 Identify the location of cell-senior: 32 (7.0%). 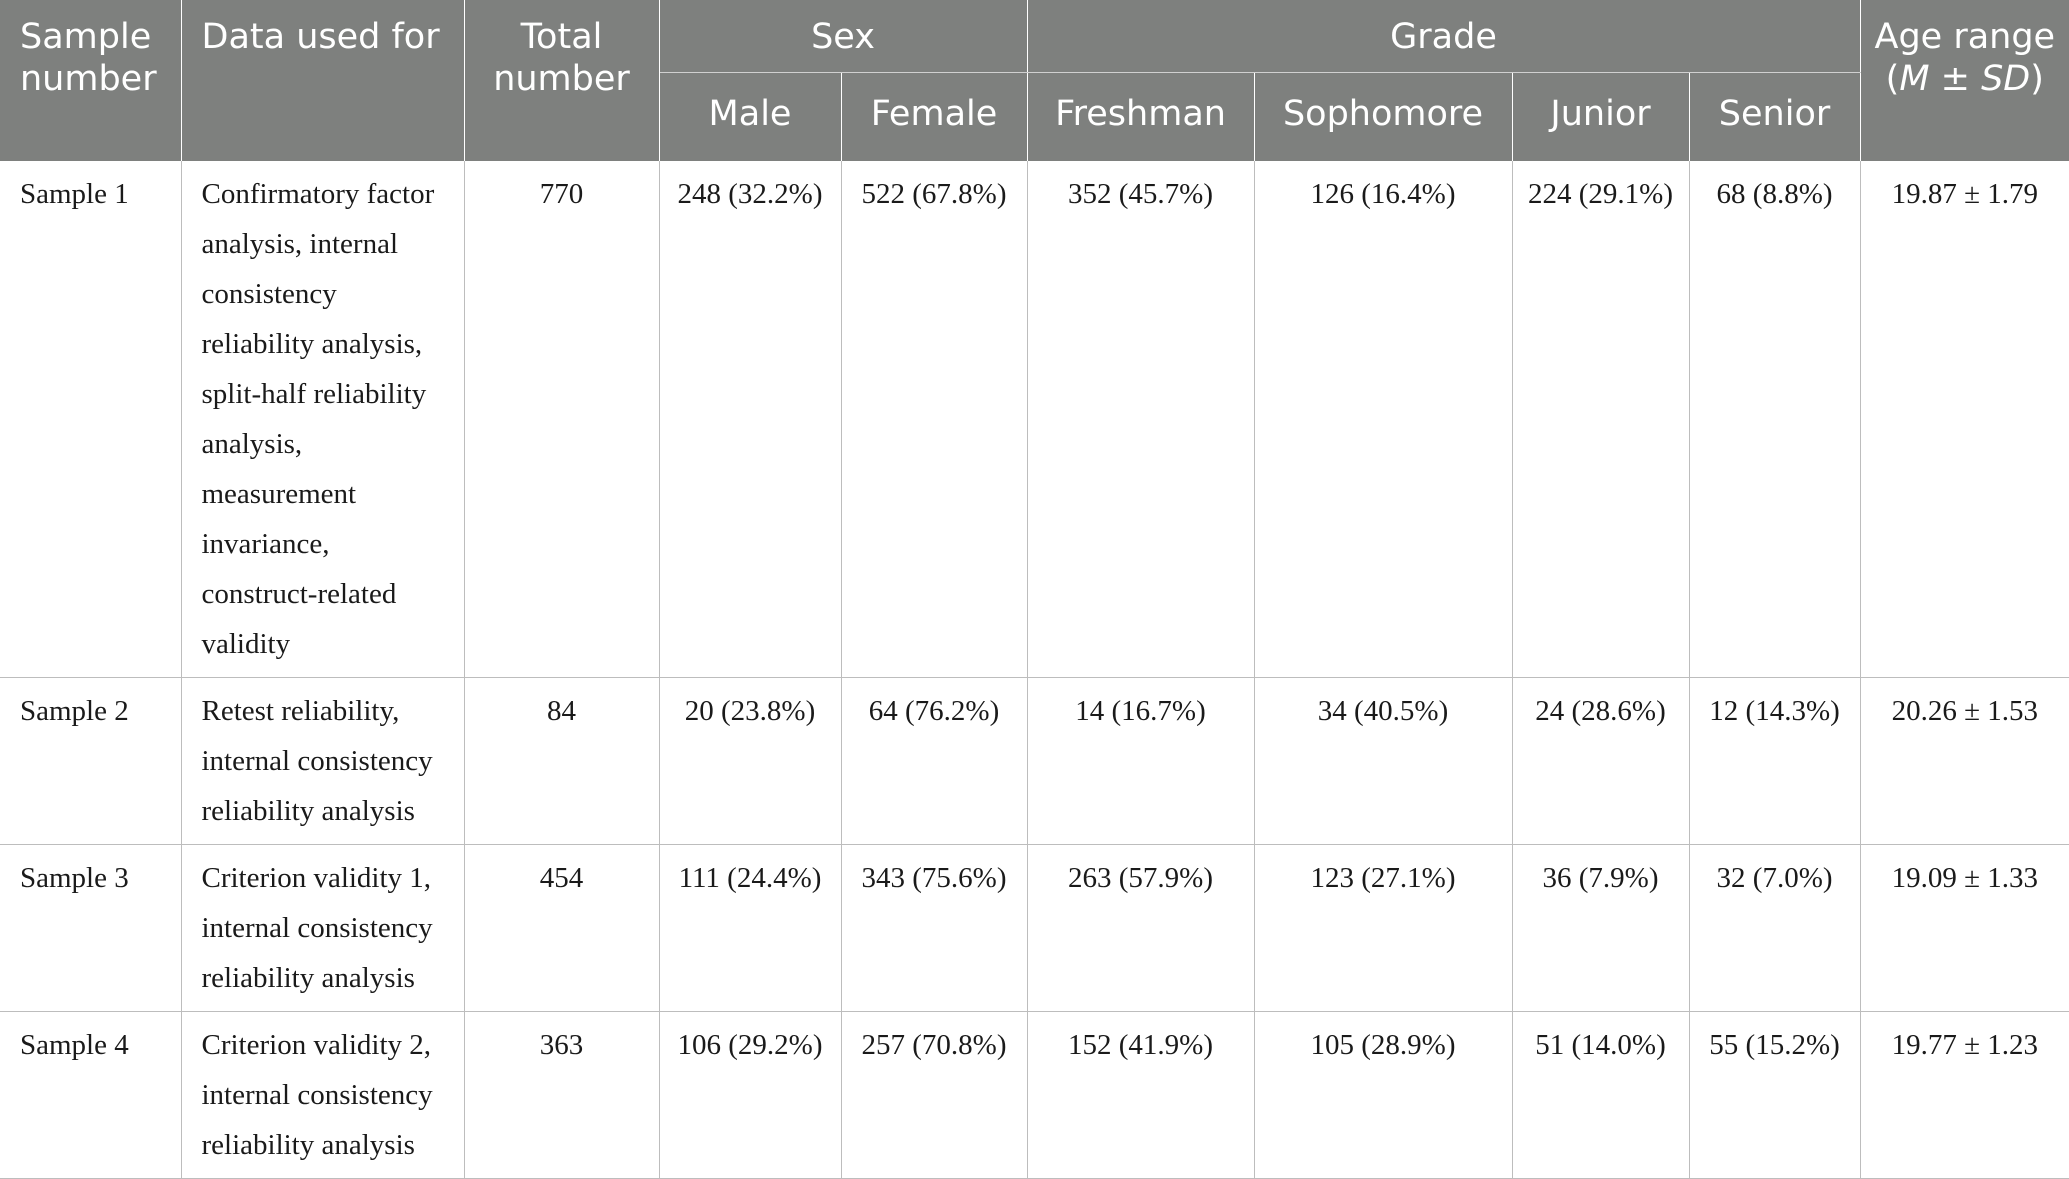
(1774, 928).